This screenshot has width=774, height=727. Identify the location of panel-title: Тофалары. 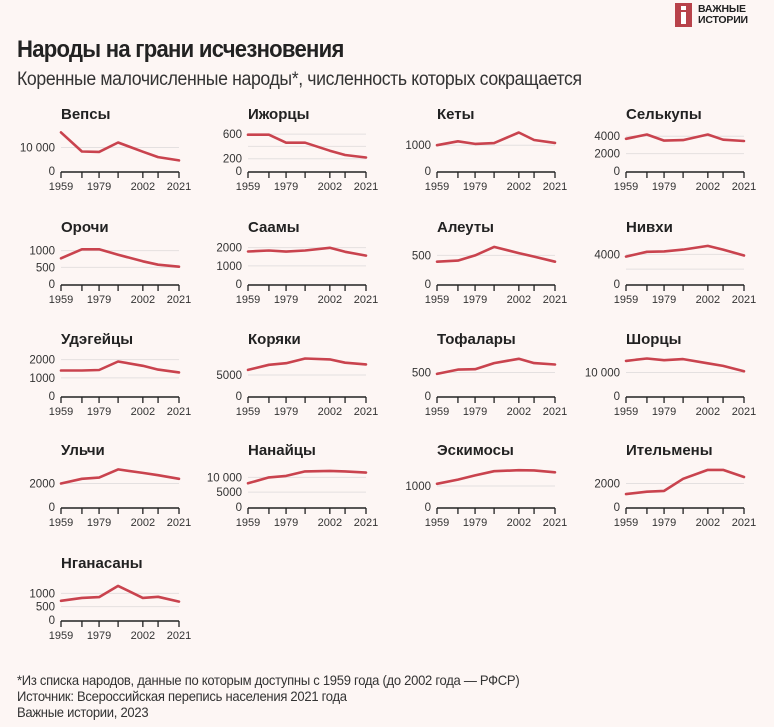
(476, 339).